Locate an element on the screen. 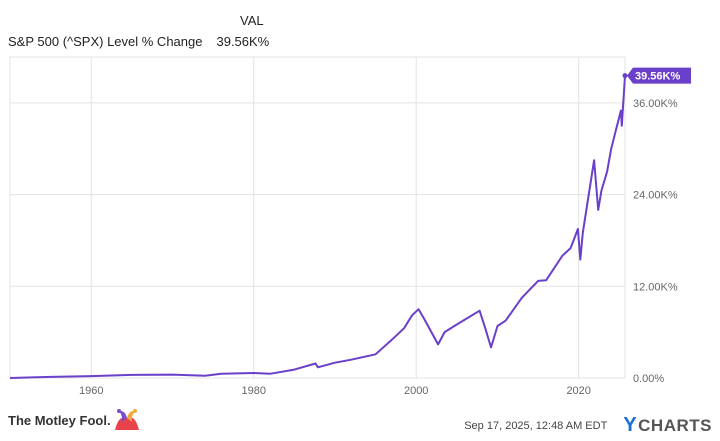 The width and height of the screenshot is (720, 441). brand-text: The Motley Fool. is located at coordinates (59, 420).